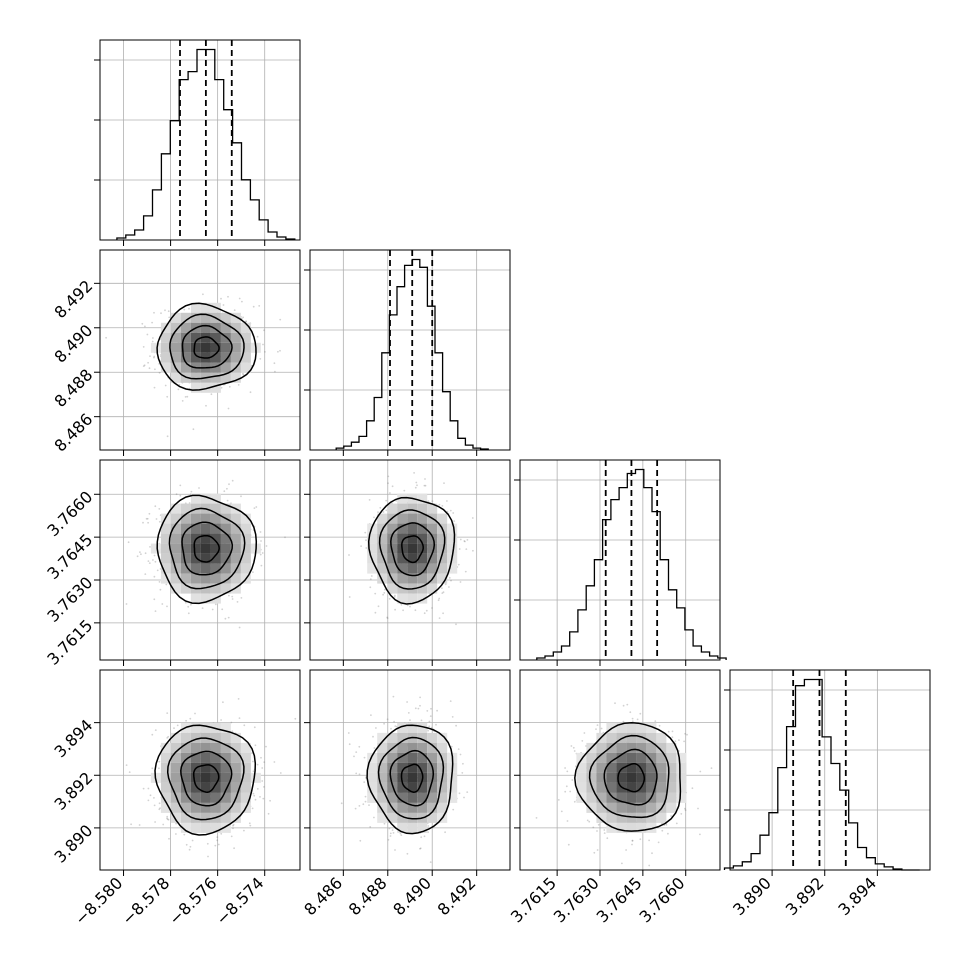 This screenshot has height=970, width=970. Describe the element at coordinates (74, 344) in the screenshot. I see `y-tick-label: 8.490` at that location.